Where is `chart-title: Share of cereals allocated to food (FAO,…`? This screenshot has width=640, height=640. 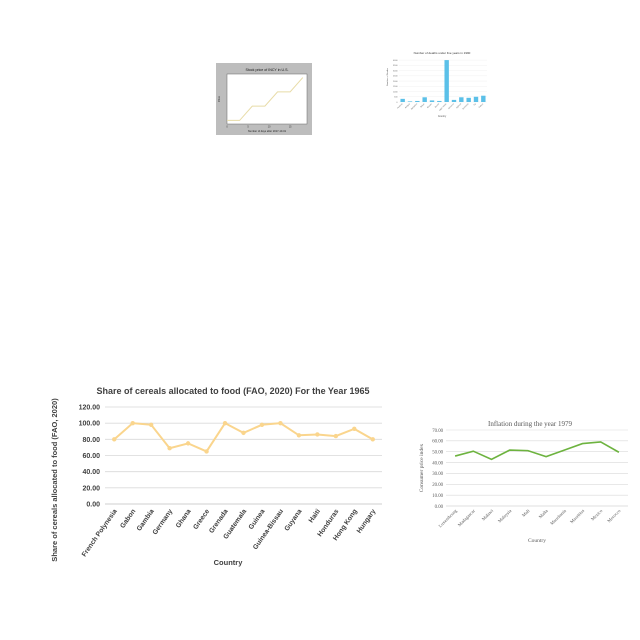 chart-title: Share of cereals allocated to food (FAO,… is located at coordinates (233, 391).